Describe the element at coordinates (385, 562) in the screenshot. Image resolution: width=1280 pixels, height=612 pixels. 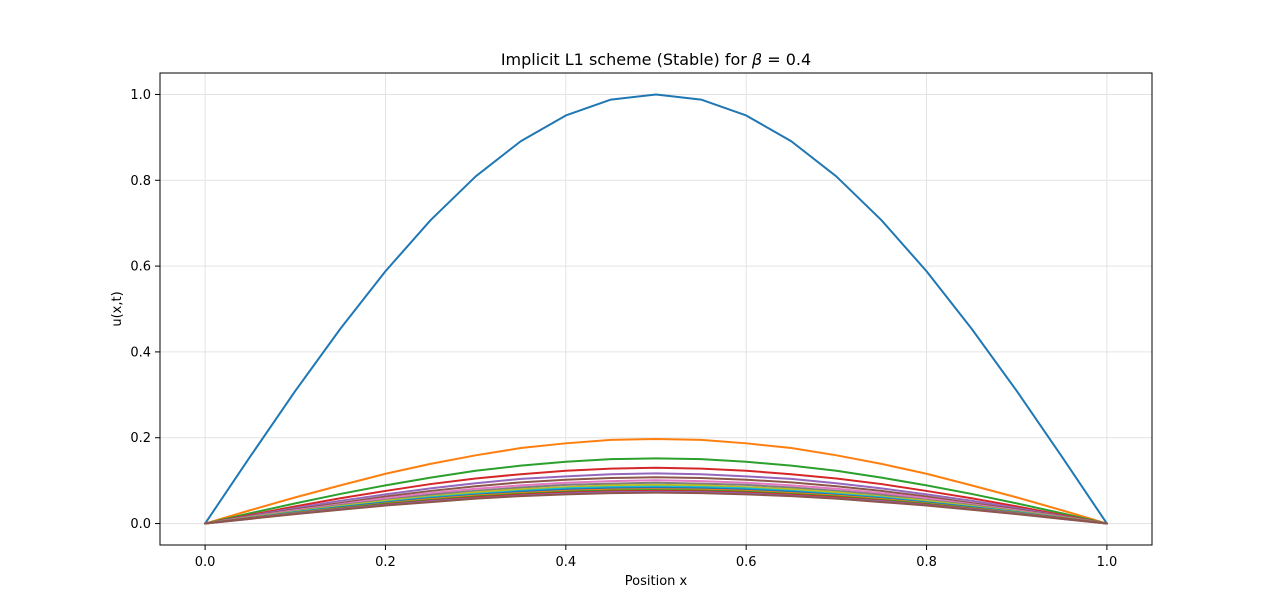
I see `x-tick-label: 0.2` at that location.